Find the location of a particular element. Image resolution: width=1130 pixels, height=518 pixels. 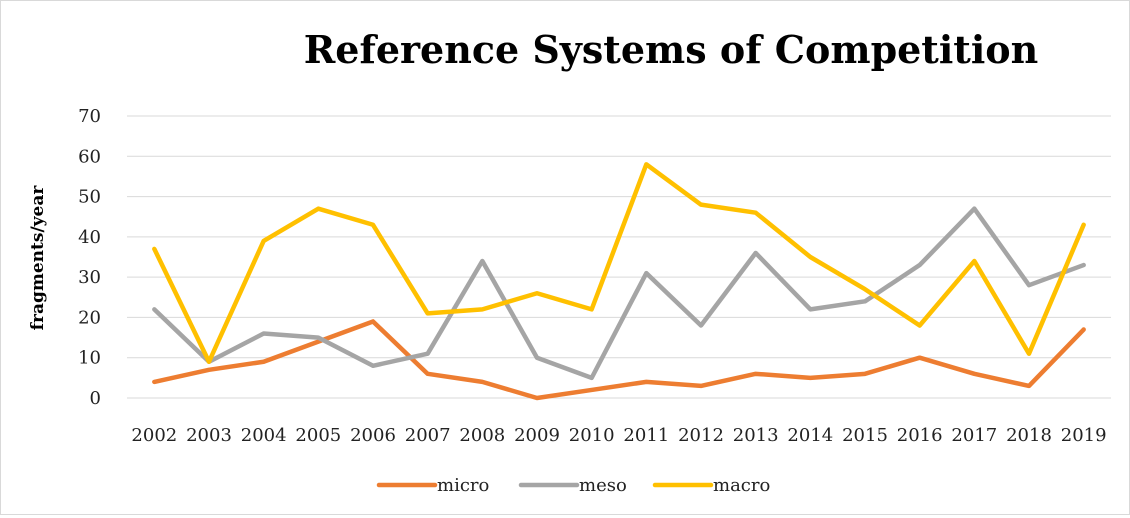

series-line-micro is located at coordinates (618, 359).